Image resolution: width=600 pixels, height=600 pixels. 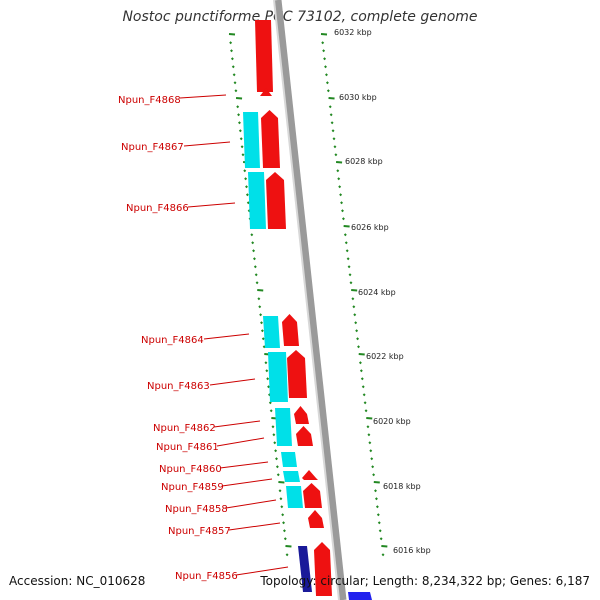 What do you see at coordinates (184, 428) in the screenshot?
I see `gene-label: Npun_F4862` at bounding box center [184, 428].